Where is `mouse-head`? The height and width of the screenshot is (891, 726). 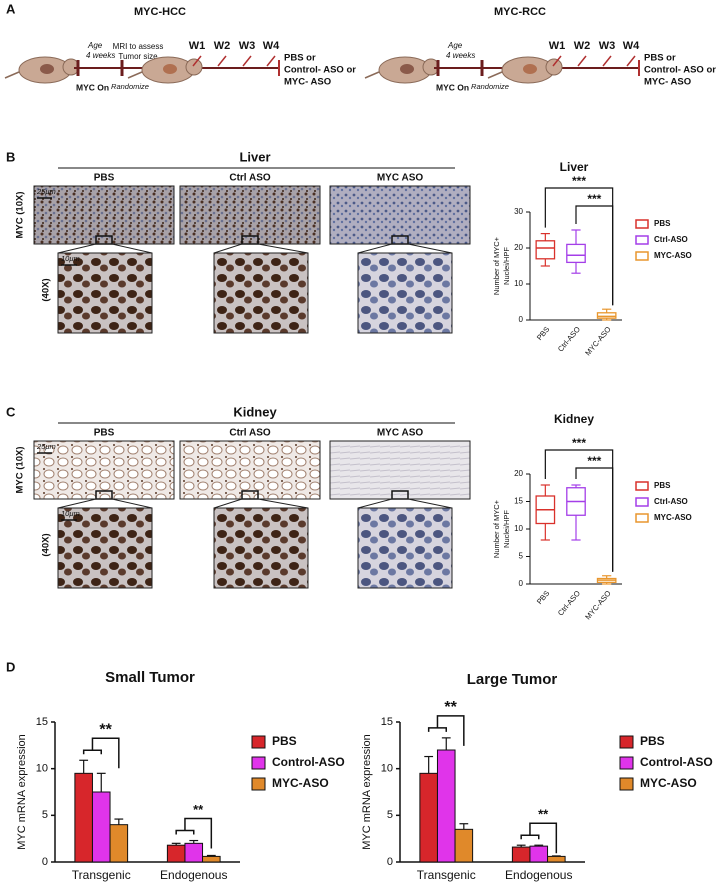 mouse-head is located at coordinates (554, 67).